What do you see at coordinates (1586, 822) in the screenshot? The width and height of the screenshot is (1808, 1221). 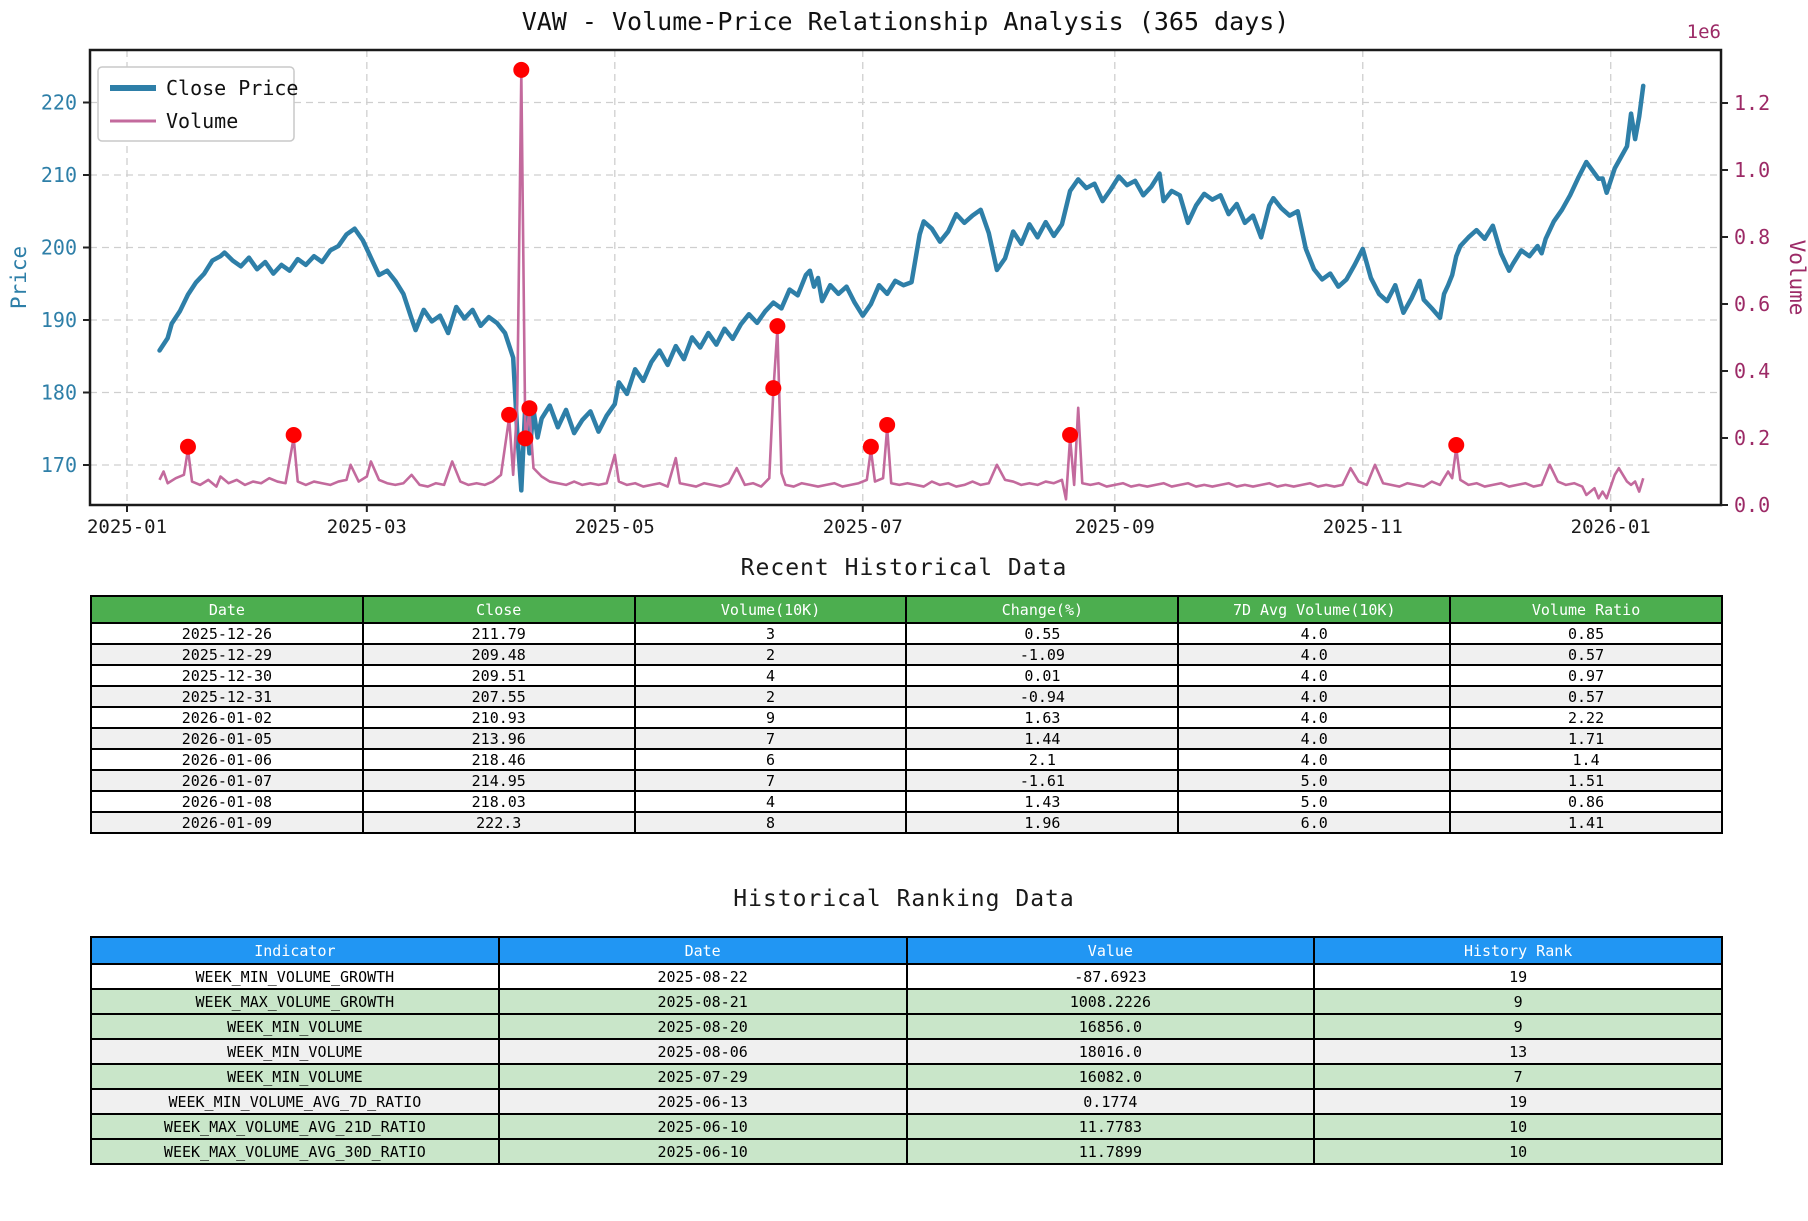 I see `table-cell: 1.41` at bounding box center [1586, 822].